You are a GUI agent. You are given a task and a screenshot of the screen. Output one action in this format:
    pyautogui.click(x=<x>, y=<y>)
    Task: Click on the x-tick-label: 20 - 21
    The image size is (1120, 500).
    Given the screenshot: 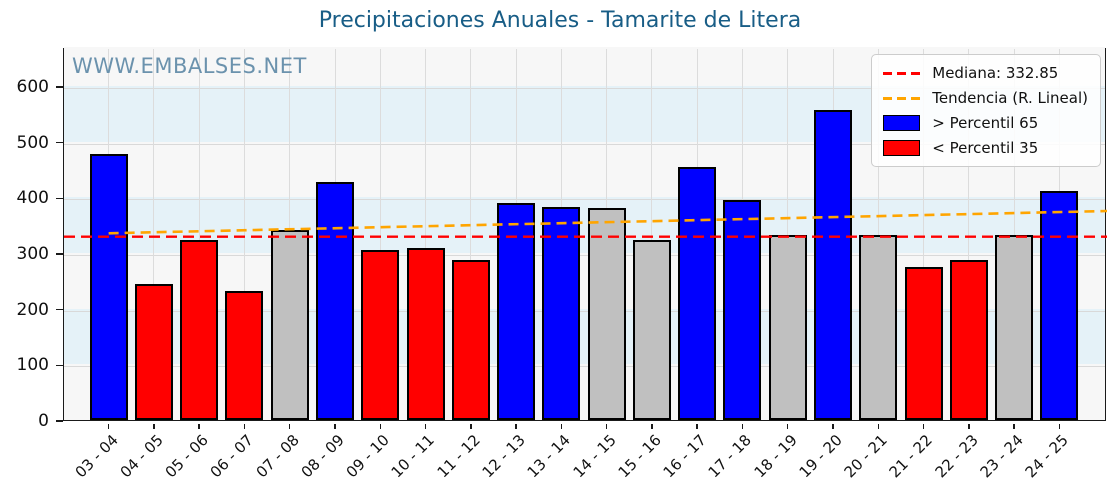 What is the action you would take?
    pyautogui.click(x=865, y=456)
    